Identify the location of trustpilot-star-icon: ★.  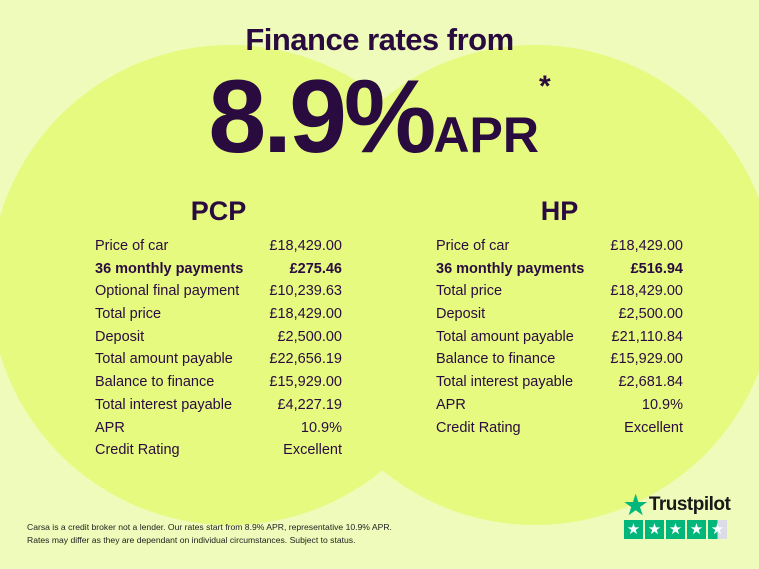
(635, 505).